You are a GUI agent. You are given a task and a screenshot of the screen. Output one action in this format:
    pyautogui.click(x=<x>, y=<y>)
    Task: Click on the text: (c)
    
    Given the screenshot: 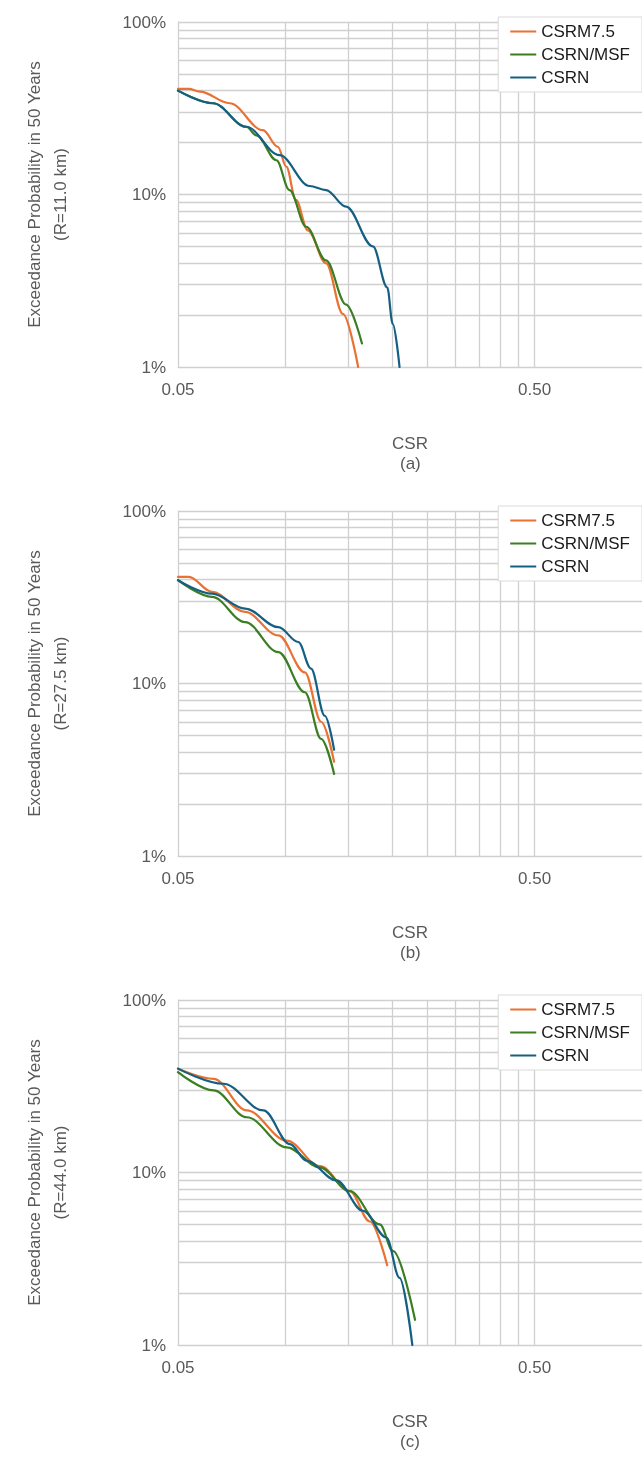 What is the action you would take?
    pyautogui.click(x=410, y=1441)
    